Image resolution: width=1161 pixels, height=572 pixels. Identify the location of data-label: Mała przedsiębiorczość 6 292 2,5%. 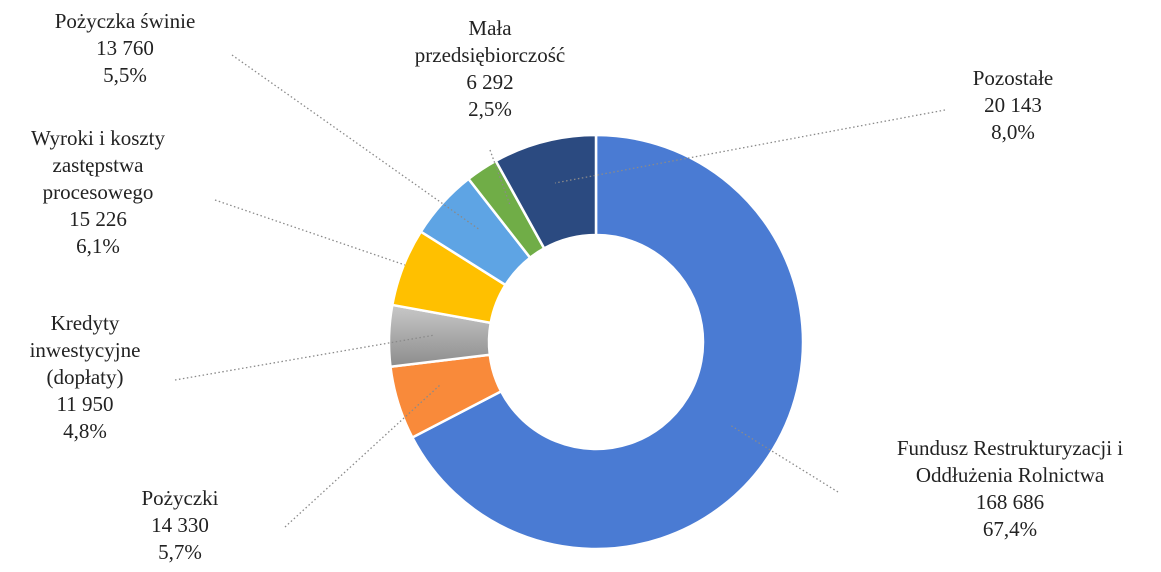
(490, 69).